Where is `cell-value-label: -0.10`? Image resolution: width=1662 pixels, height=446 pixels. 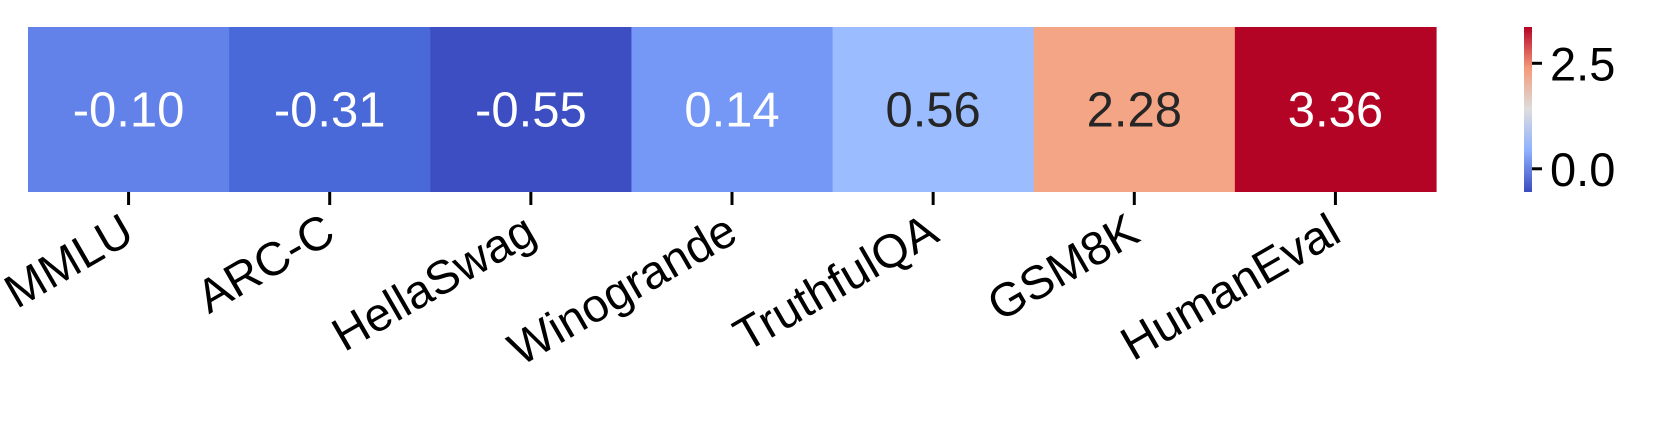
cell-value-label: -0.10 is located at coordinates (129, 111).